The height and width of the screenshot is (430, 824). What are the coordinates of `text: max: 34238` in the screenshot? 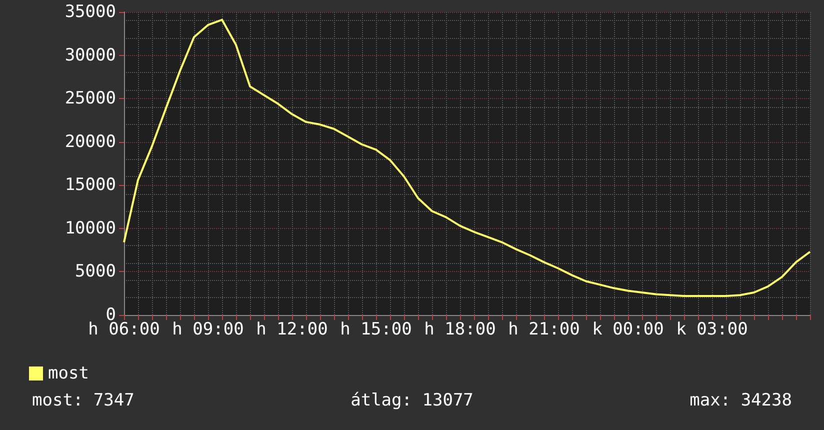 It's located at (741, 400).